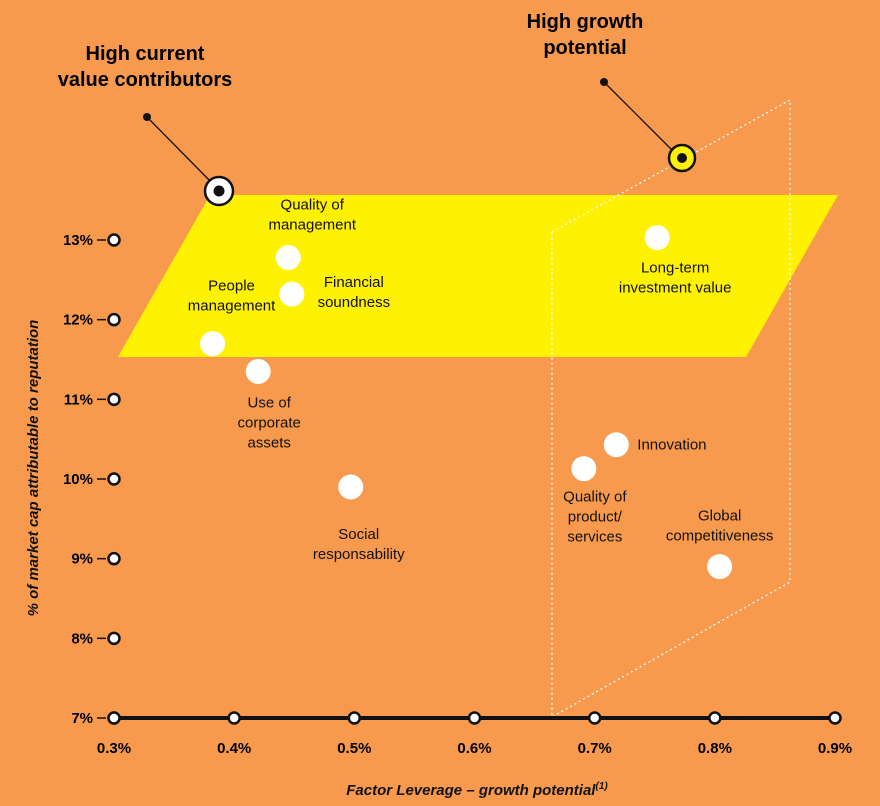 Image resolution: width=880 pixels, height=806 pixels. What do you see at coordinates (231, 286) in the screenshot?
I see `point-label-line: People` at bounding box center [231, 286].